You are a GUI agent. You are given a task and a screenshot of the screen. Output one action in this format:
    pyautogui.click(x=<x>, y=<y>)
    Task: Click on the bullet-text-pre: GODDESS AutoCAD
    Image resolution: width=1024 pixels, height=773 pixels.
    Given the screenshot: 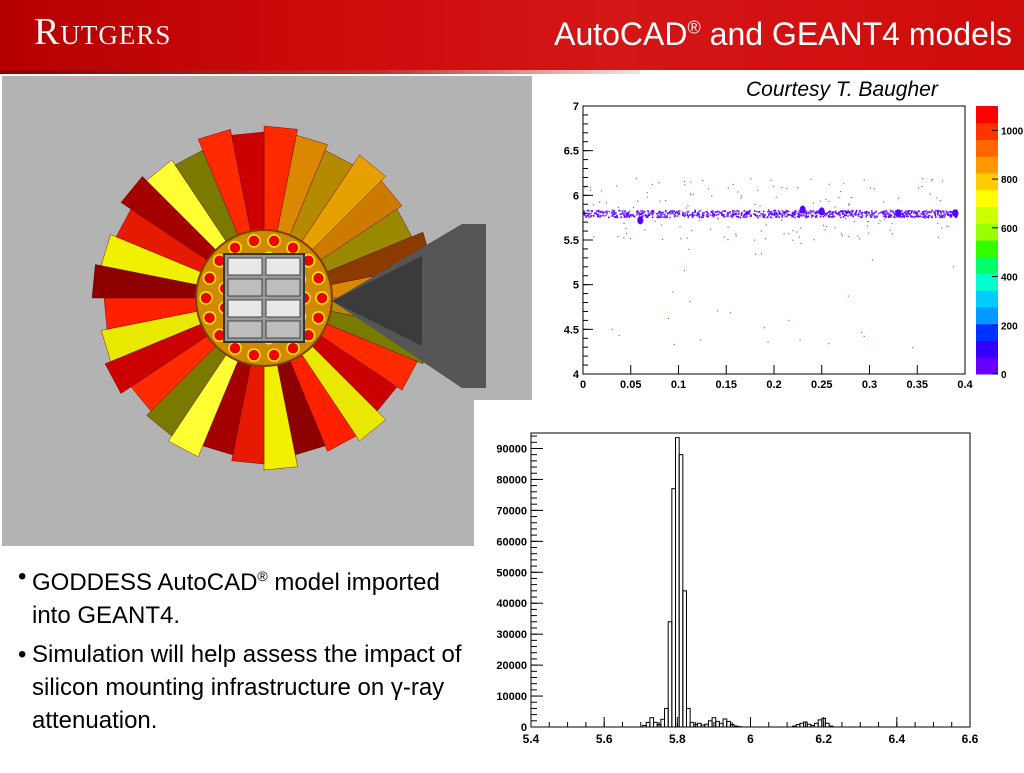 What is the action you would take?
    pyautogui.click(x=144, y=582)
    